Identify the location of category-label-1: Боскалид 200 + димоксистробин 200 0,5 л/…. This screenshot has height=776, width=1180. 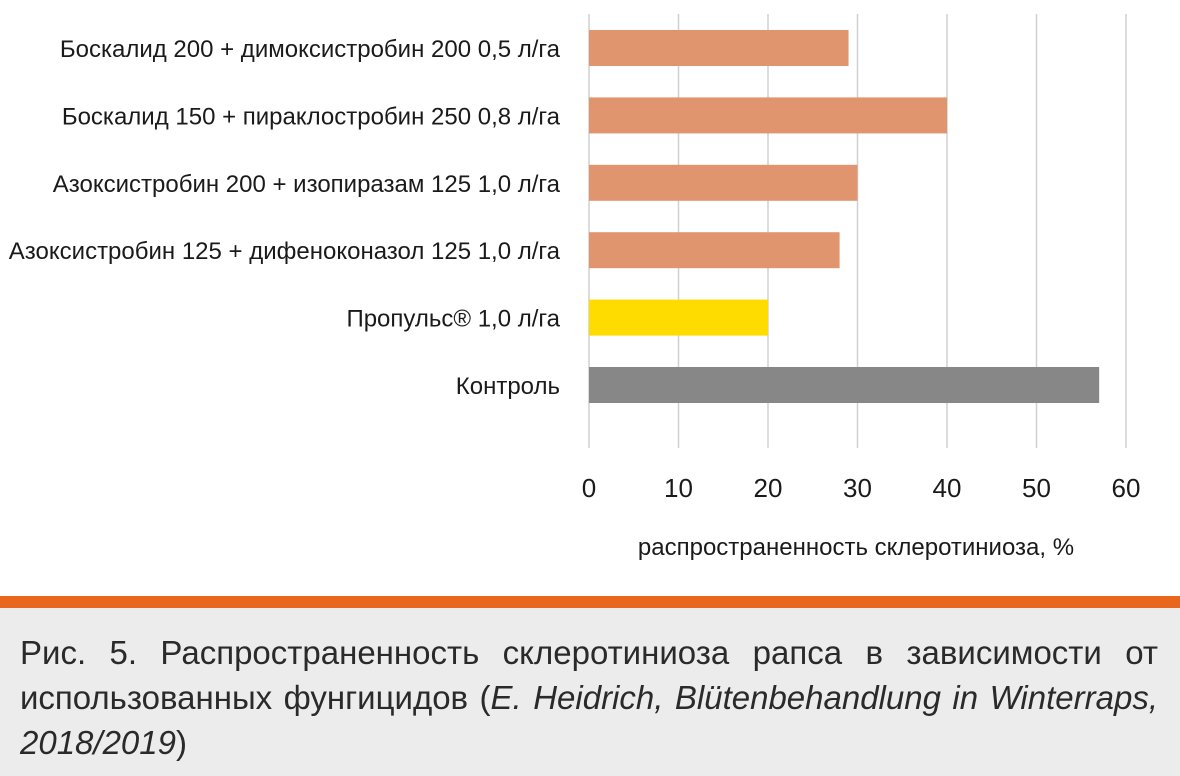
(310, 49).